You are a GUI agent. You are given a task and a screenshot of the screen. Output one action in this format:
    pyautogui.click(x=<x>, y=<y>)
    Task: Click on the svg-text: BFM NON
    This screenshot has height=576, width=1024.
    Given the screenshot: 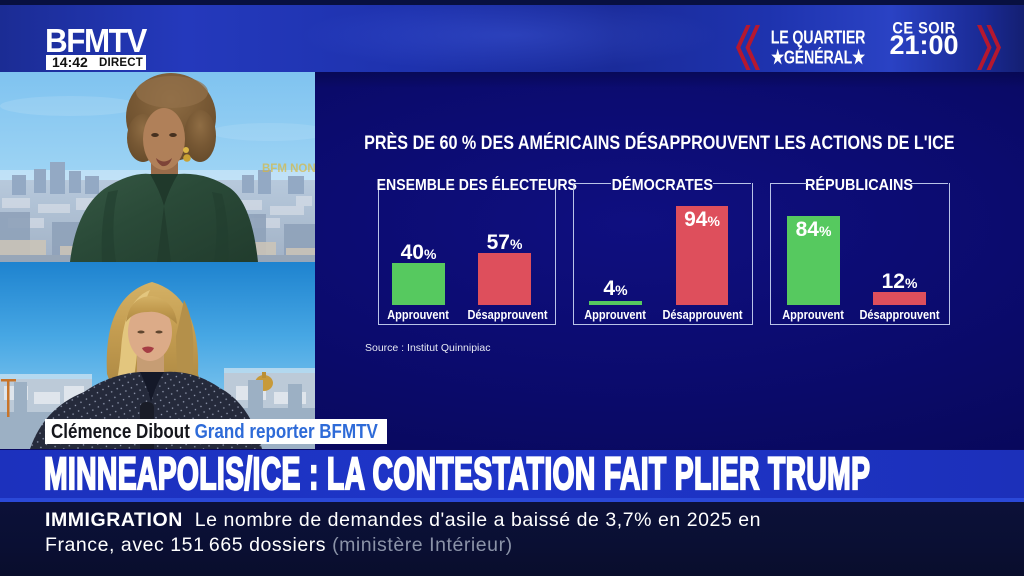 What is the action you would take?
    pyautogui.click(x=288, y=169)
    